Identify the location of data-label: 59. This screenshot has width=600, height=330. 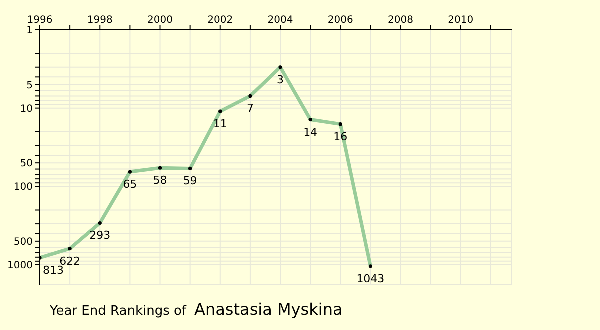
(190, 181).